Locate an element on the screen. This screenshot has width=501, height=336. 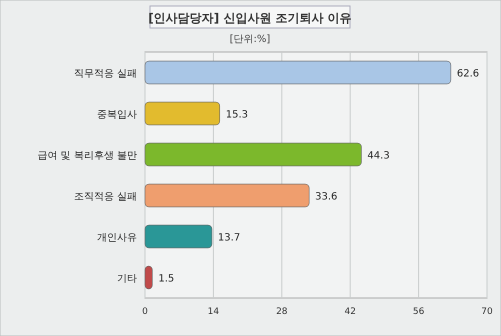
x-tick-label: 28 is located at coordinates (282, 312).